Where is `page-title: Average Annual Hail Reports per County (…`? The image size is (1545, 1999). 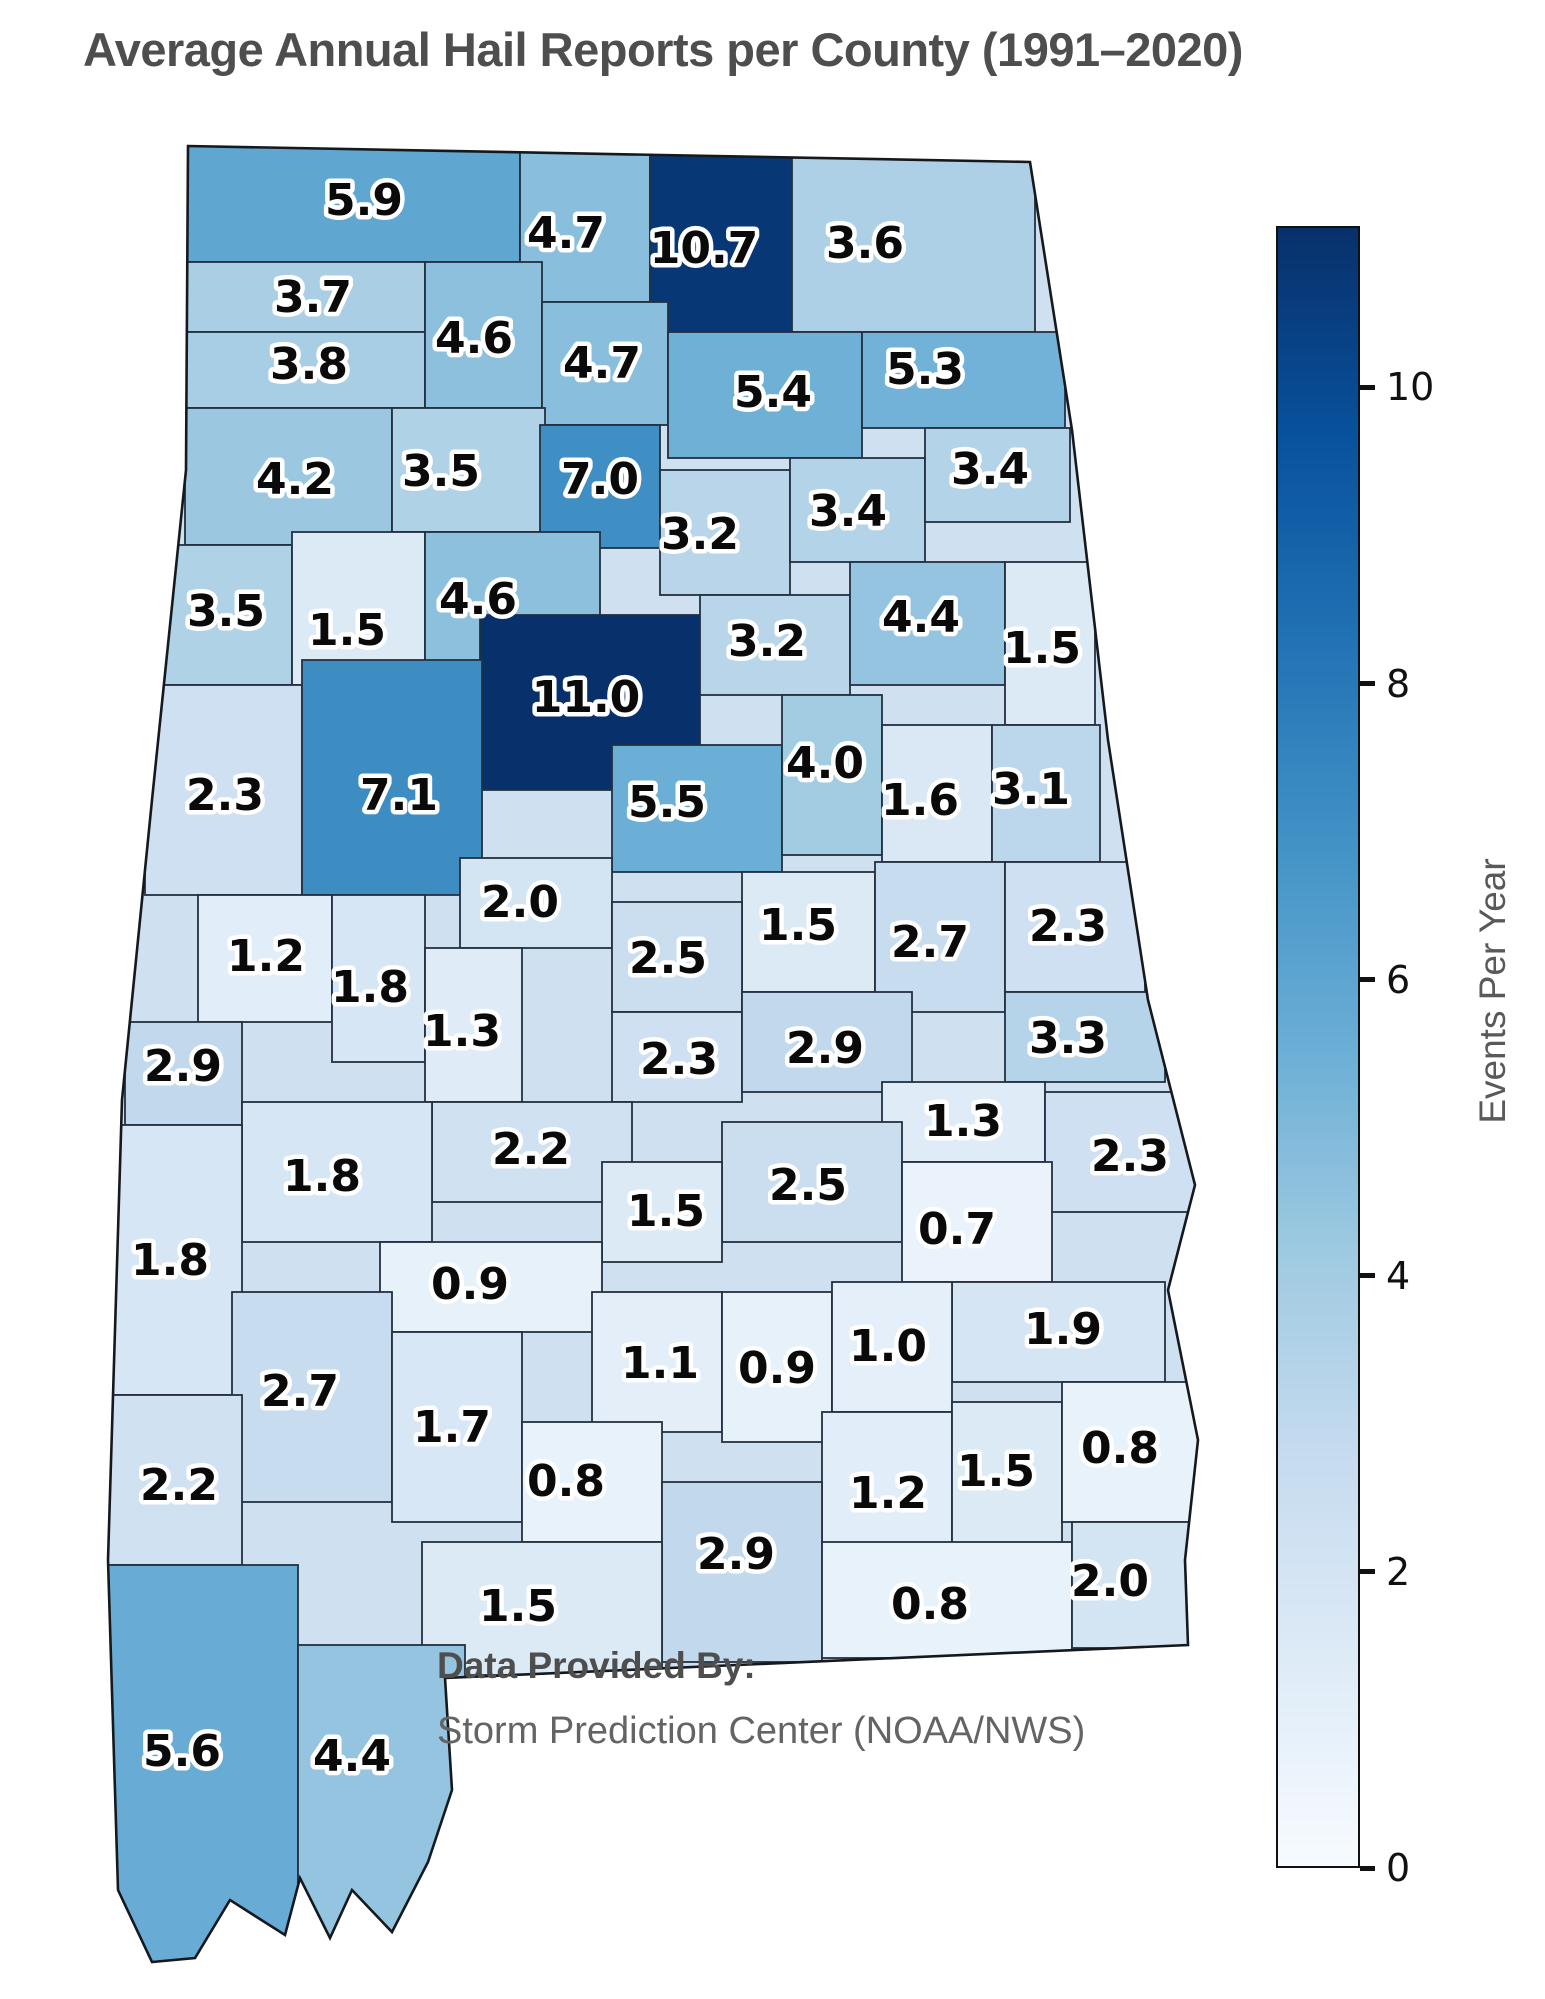
page-title: Average Annual Hail Reports per County (… is located at coordinates (663, 49).